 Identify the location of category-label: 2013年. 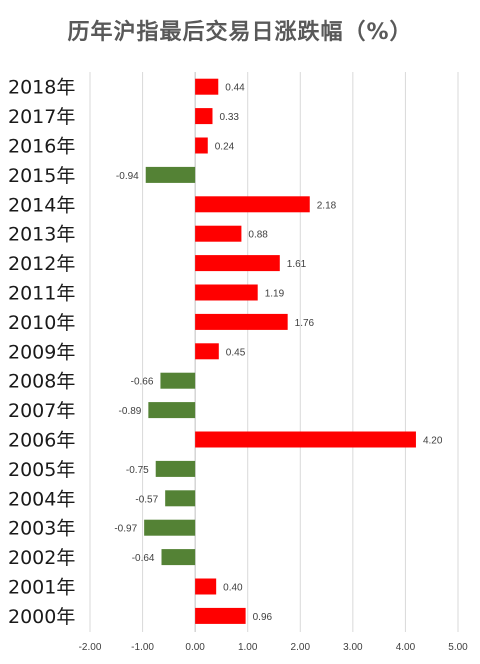
(41, 235).